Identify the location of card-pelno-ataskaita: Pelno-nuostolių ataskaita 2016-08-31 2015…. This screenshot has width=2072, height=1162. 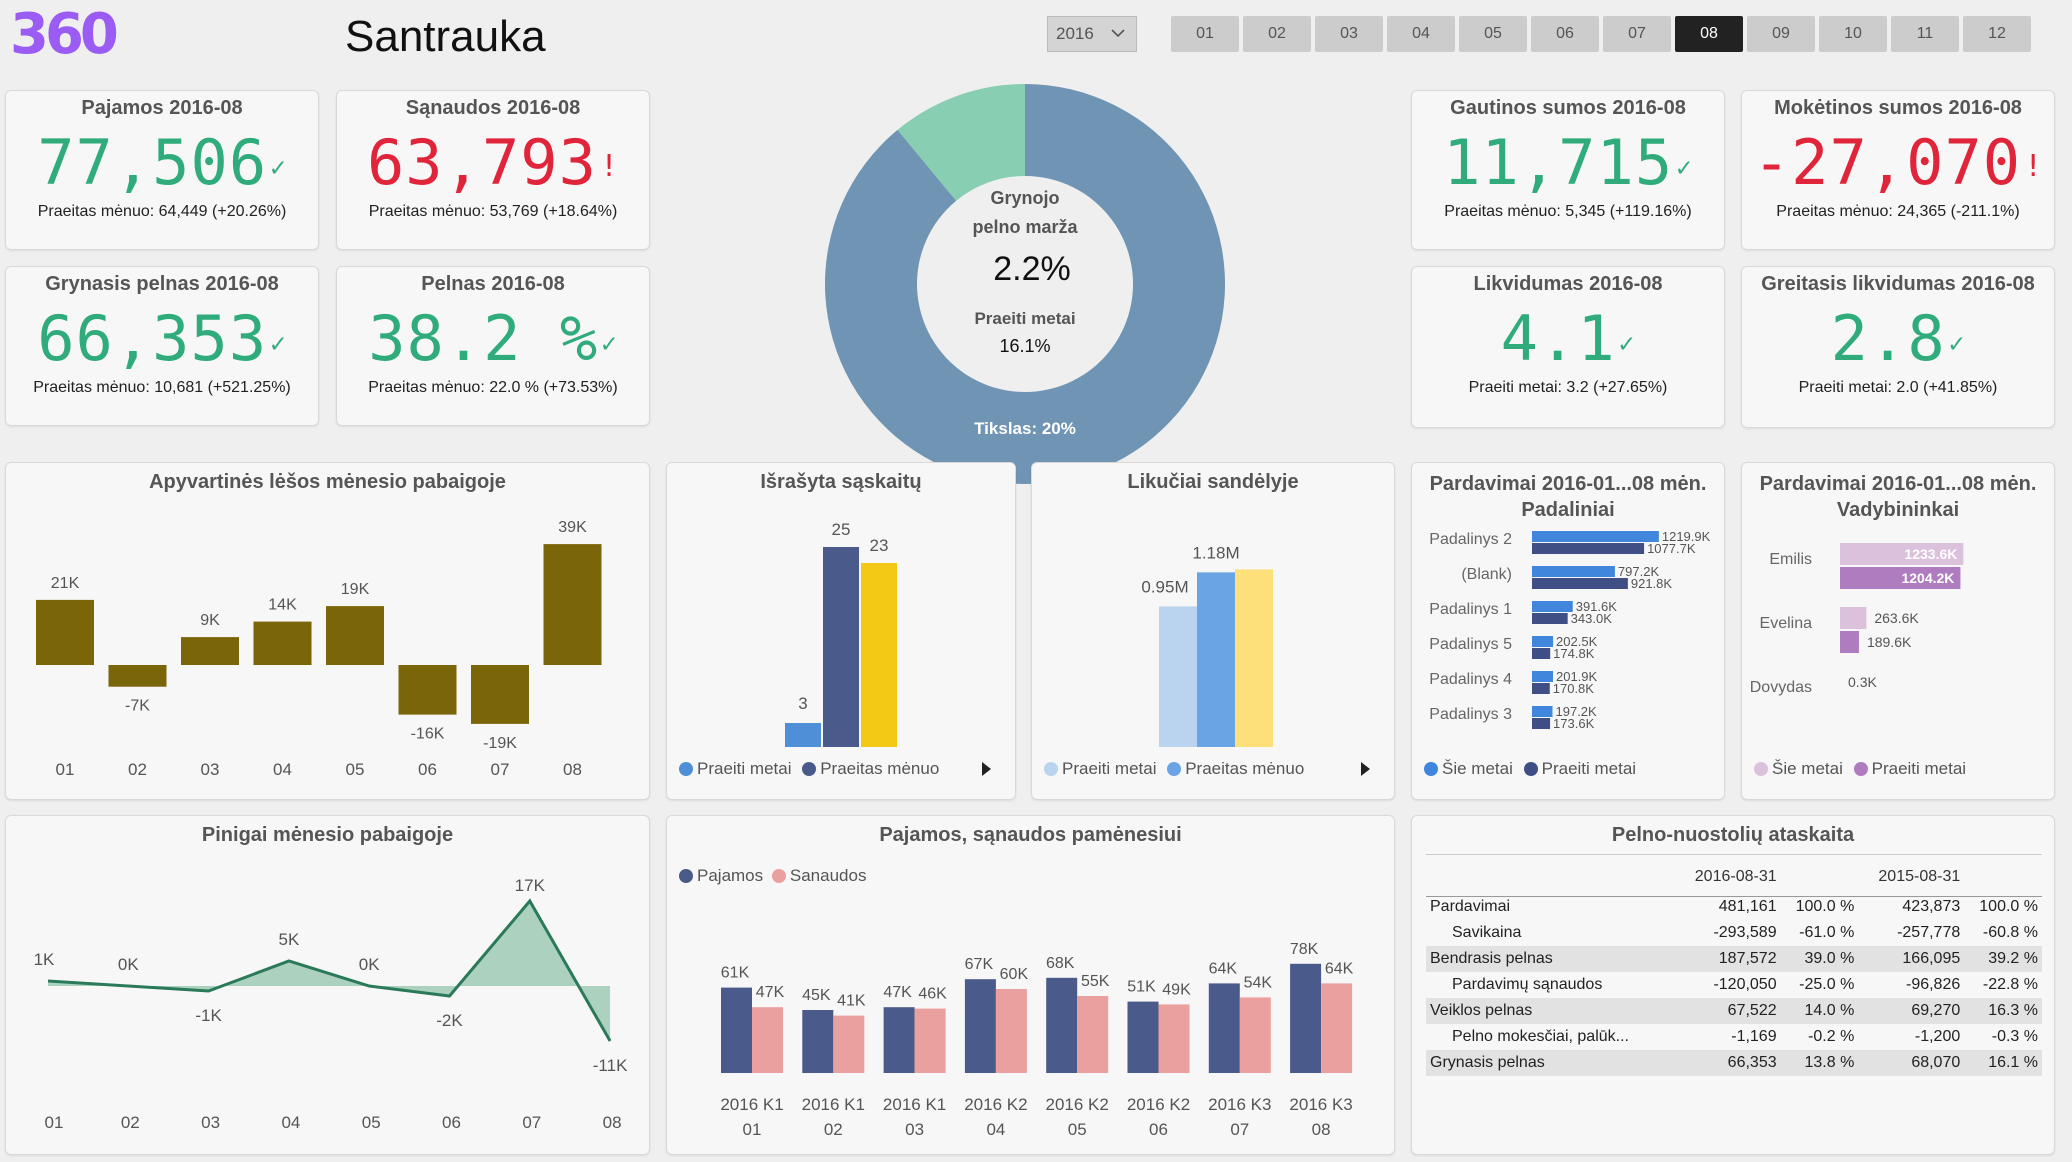
(1733, 985).